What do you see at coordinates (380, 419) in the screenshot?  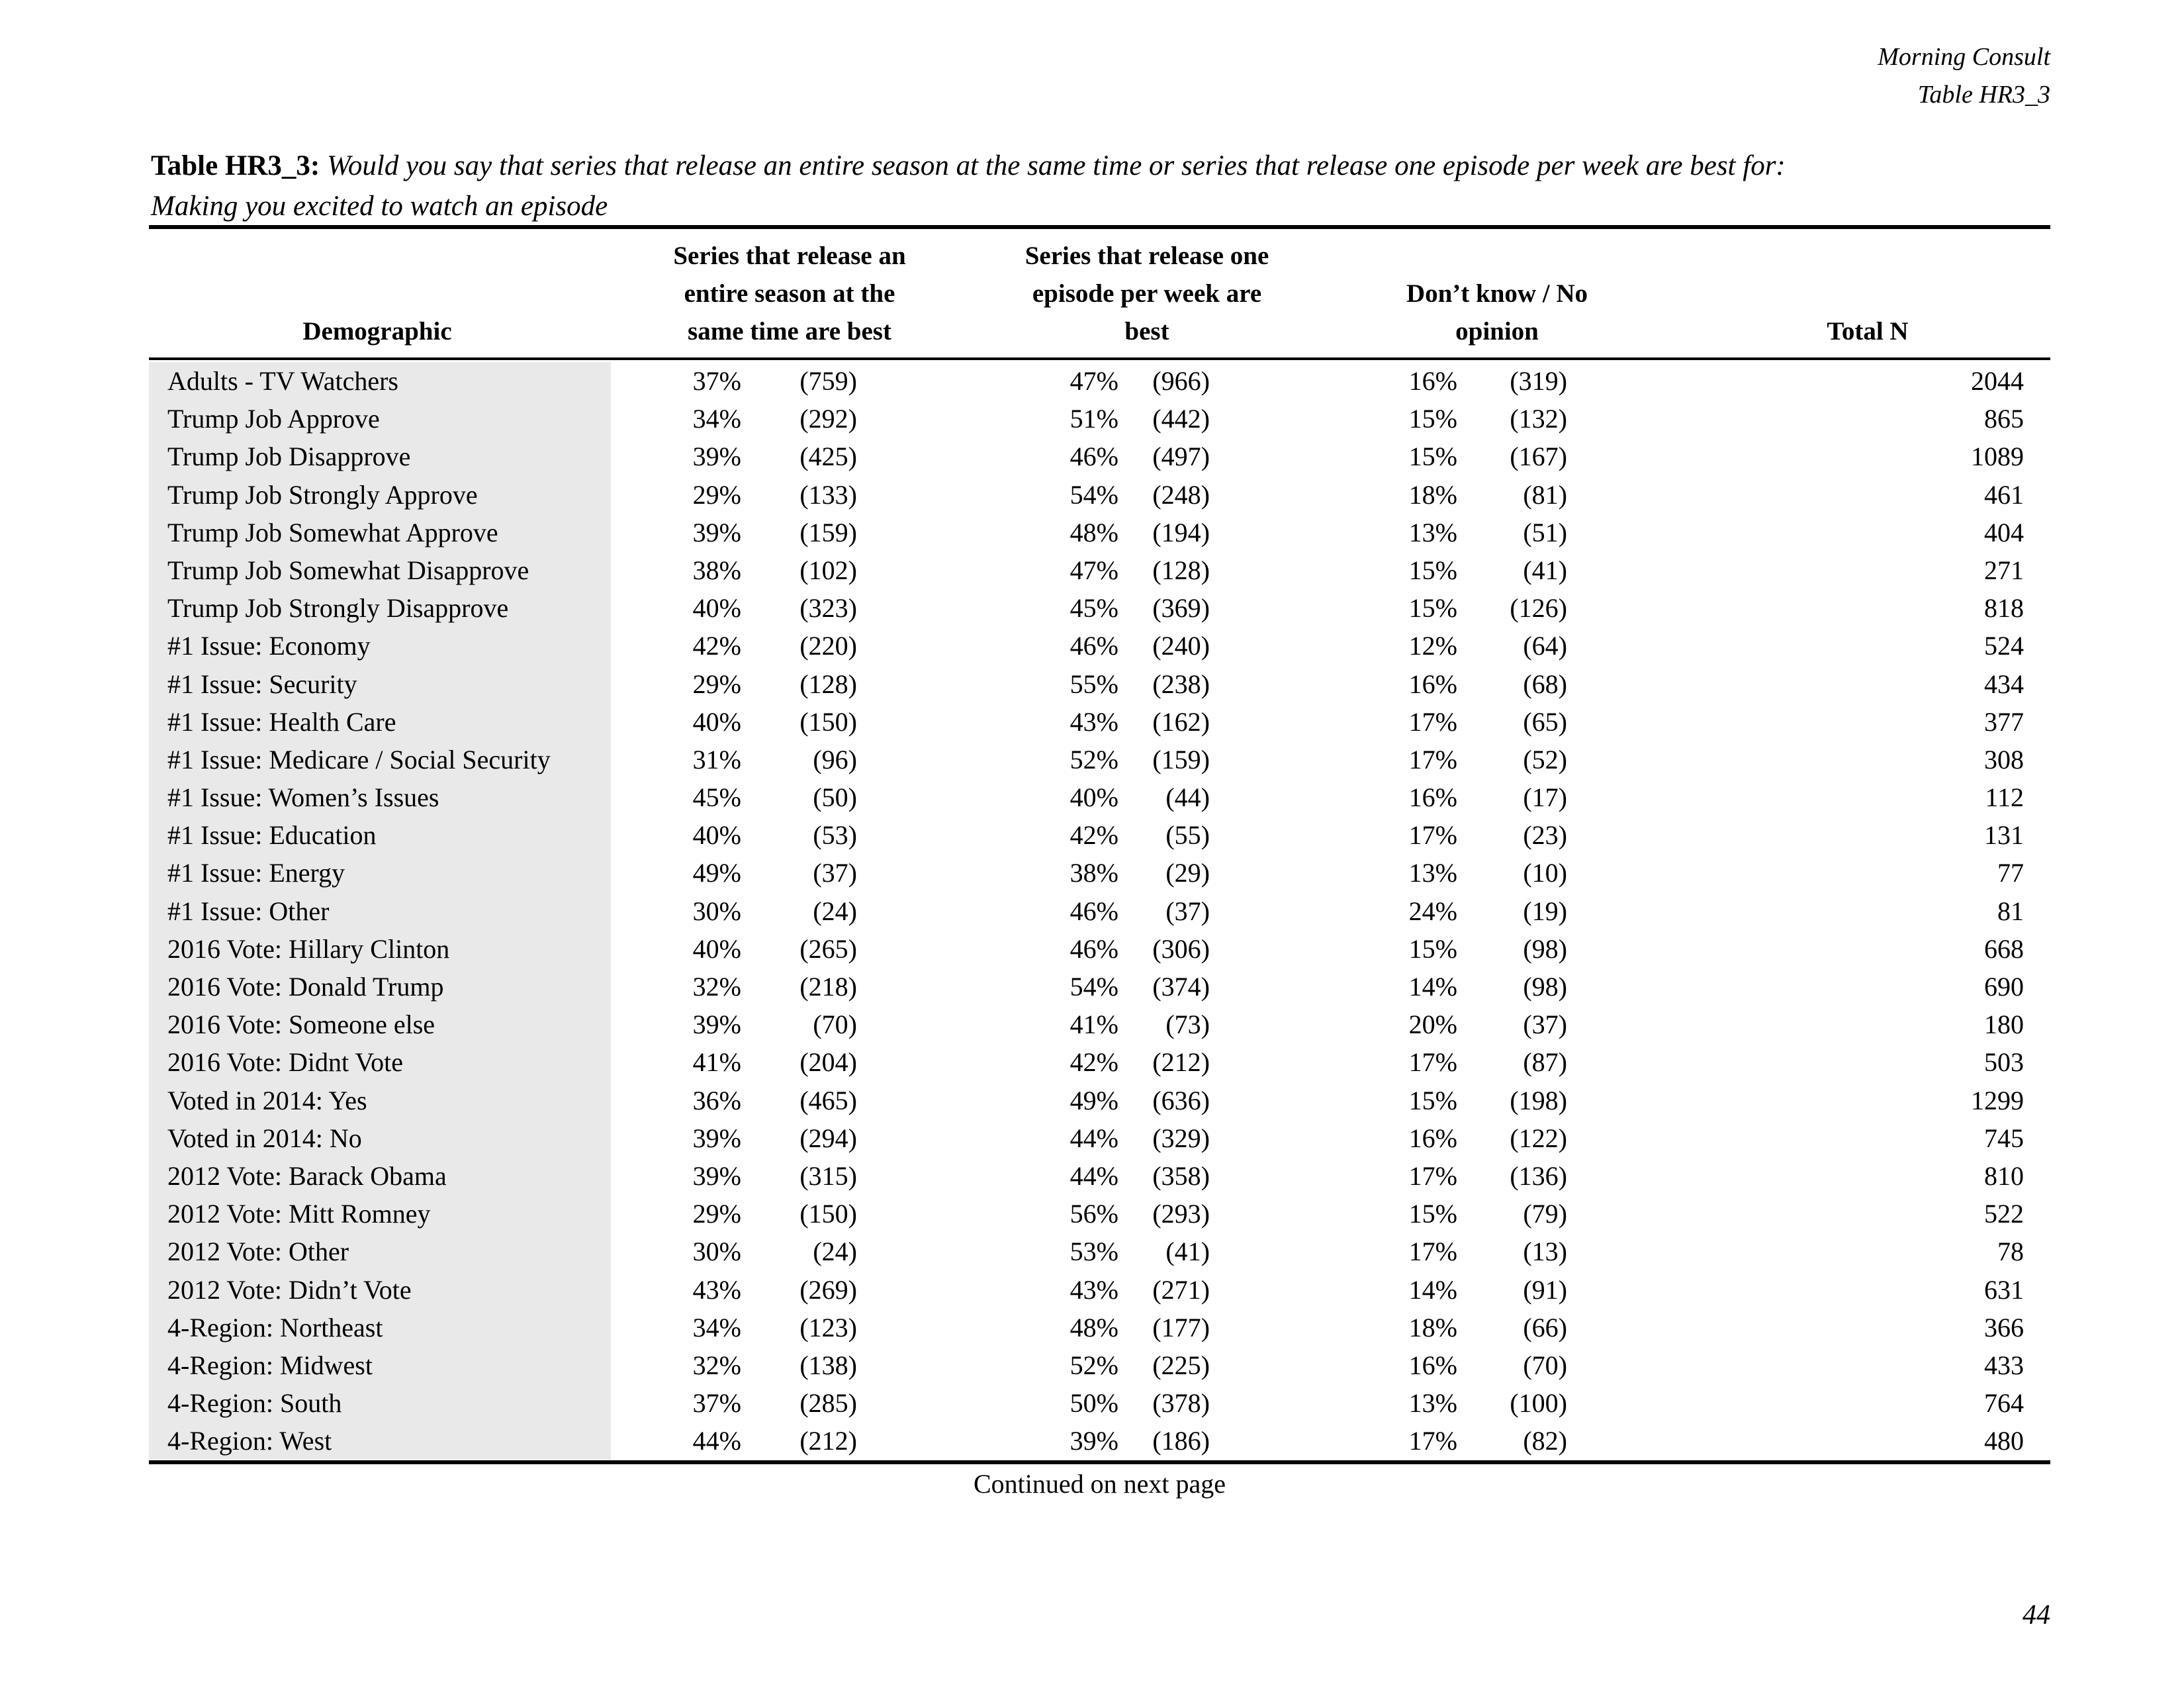 I see `demographic-label: Trump Job Approve` at bounding box center [380, 419].